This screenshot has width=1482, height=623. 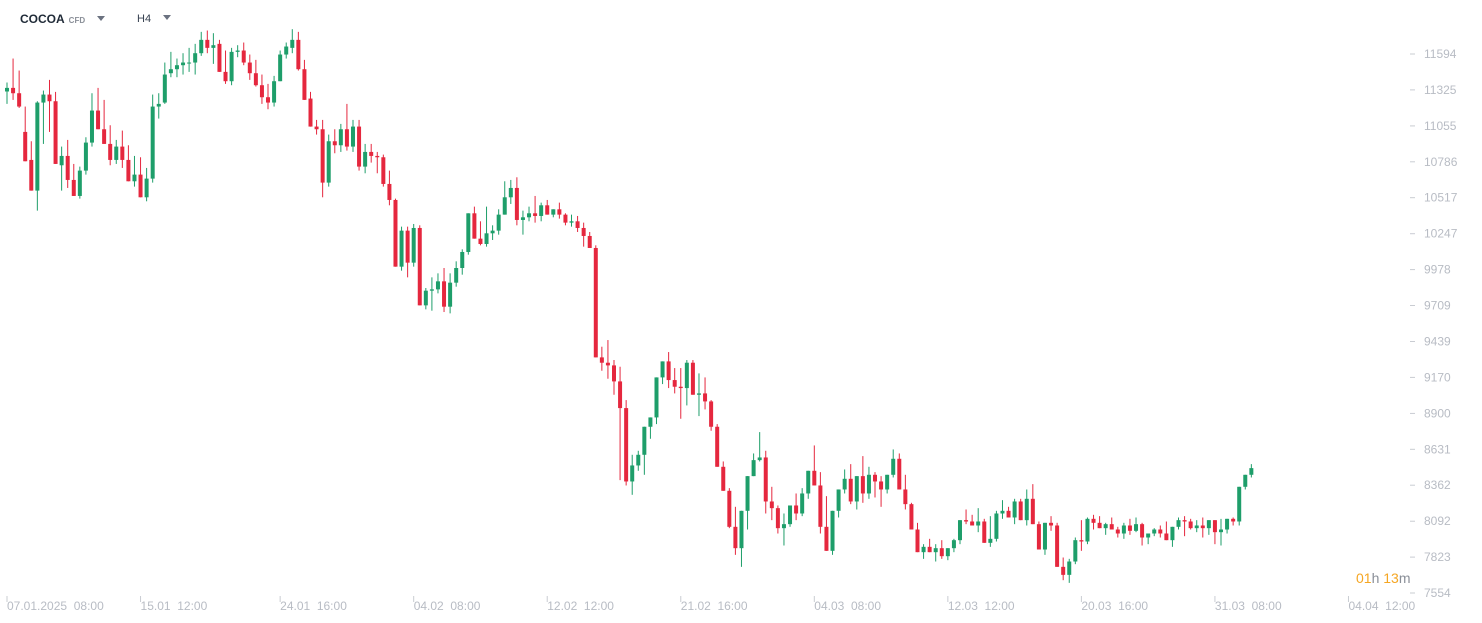 What do you see at coordinates (1440, 54) in the screenshot?
I see `y-tick-label: 11594` at bounding box center [1440, 54].